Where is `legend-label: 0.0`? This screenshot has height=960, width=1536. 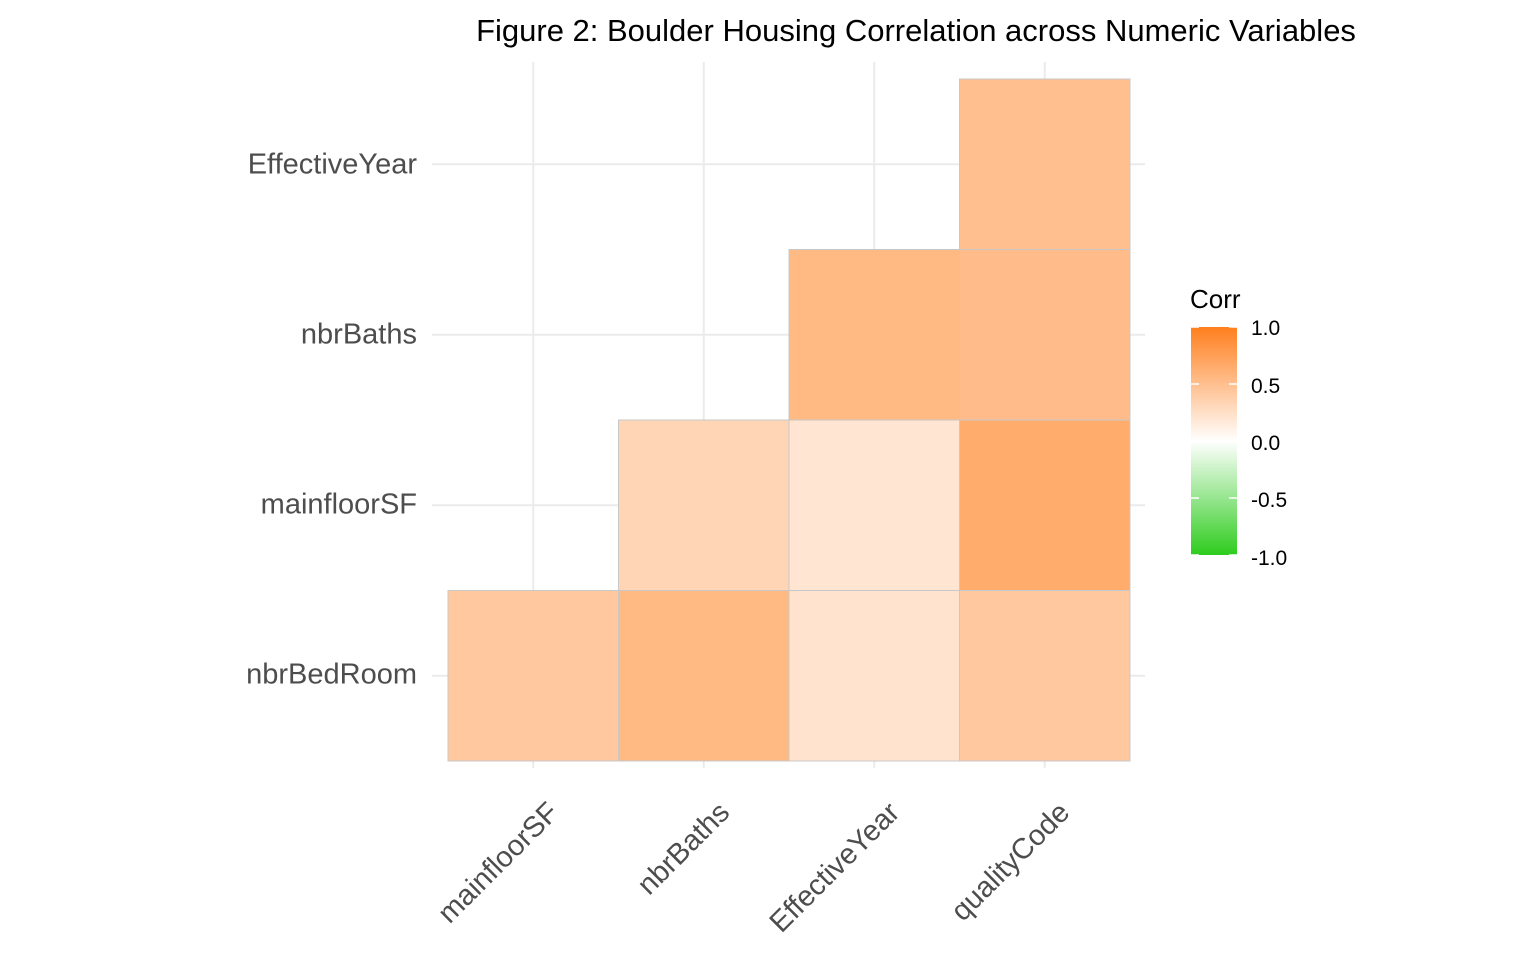
legend-label: 0.0 is located at coordinates (1265, 443).